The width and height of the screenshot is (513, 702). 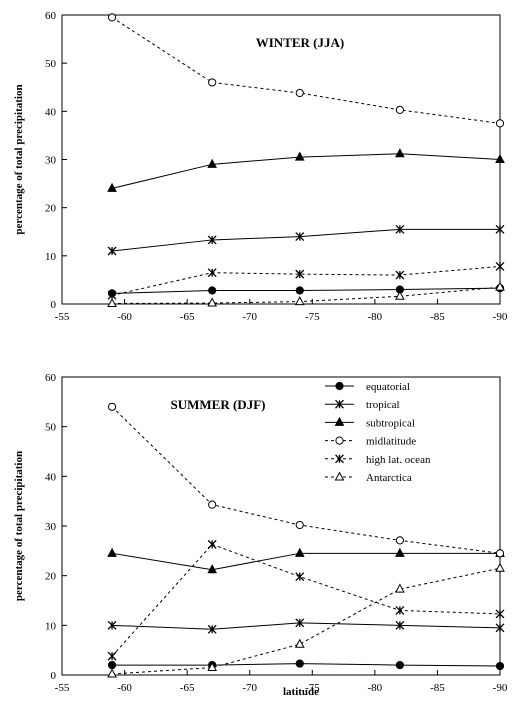 I want to click on panel-title: SUMMER (DJF), so click(x=218, y=404).